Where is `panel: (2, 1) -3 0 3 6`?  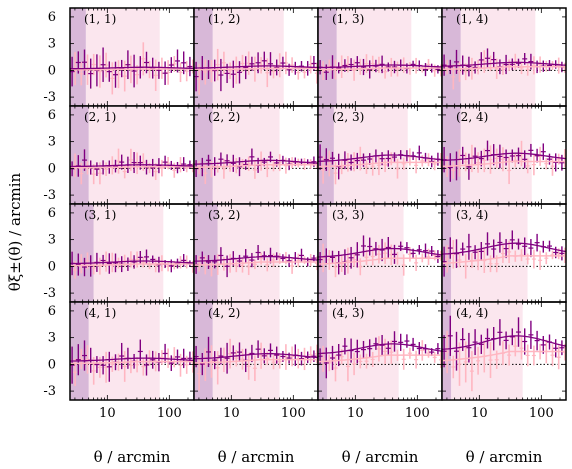 panel: (2, 1) -3 0 3 6 is located at coordinates (119, 155).